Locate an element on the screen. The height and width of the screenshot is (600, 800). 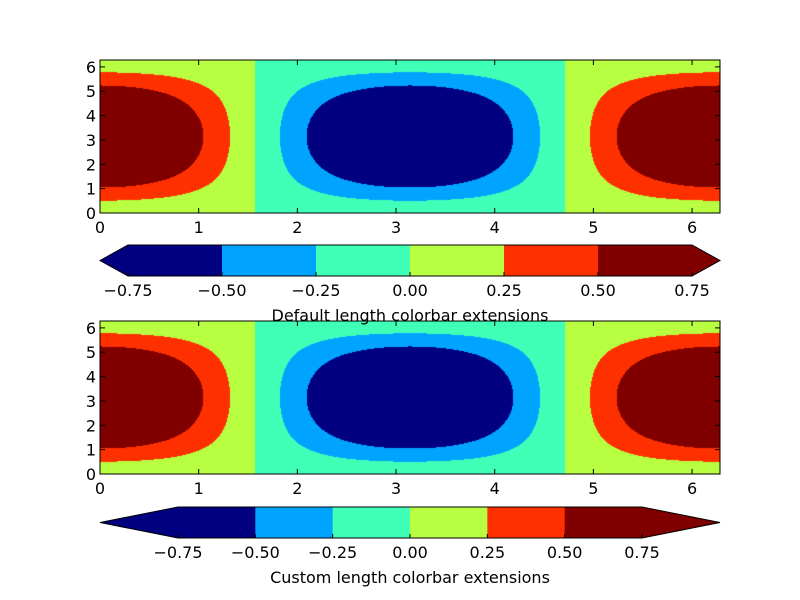
colorbar-label: Default length colorbar extensions is located at coordinates (410, 315).